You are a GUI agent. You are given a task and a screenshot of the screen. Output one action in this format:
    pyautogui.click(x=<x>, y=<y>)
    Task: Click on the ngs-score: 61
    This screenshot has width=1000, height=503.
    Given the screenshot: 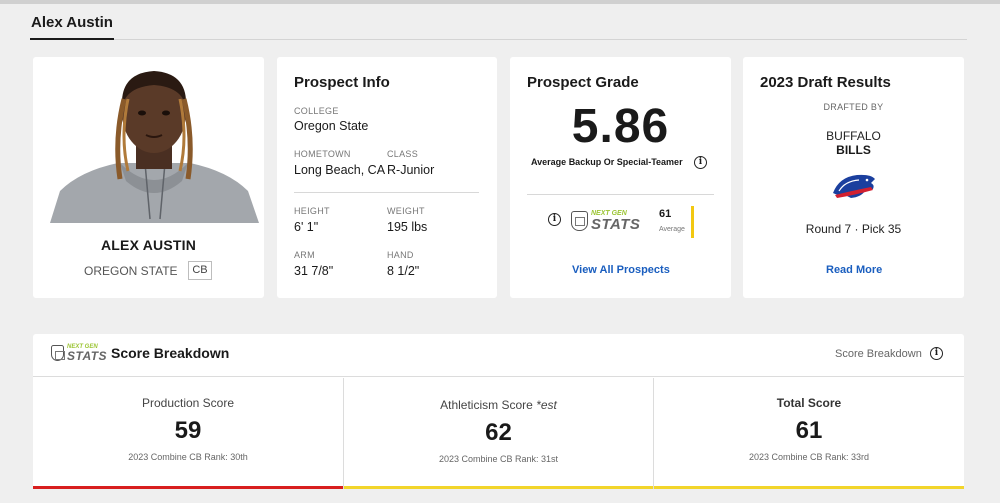 What is the action you would take?
    pyautogui.click(x=665, y=214)
    